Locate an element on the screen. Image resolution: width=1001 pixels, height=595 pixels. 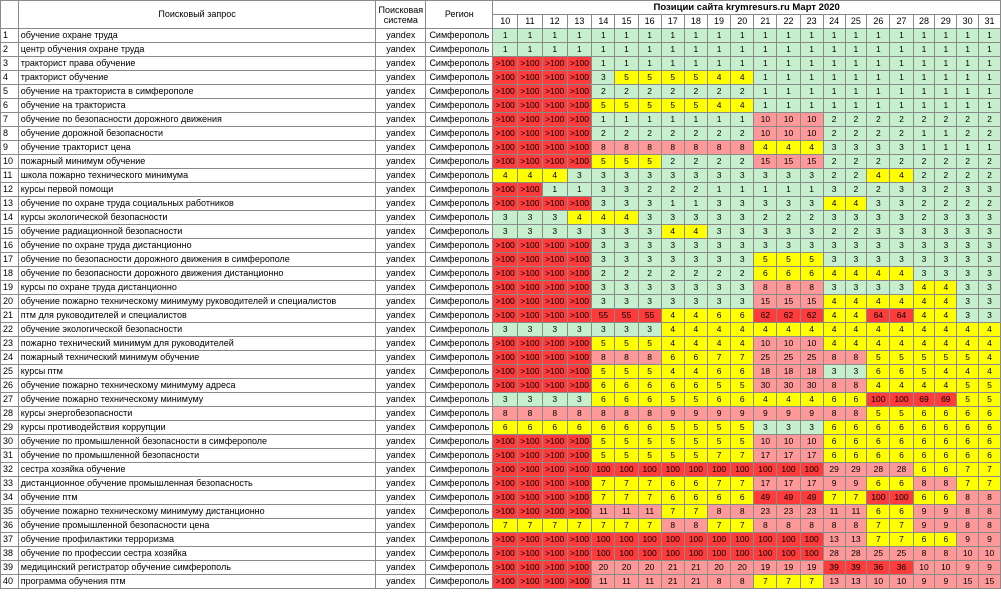
query-cell: центр обучения охране труда is located at coordinates (197, 49).